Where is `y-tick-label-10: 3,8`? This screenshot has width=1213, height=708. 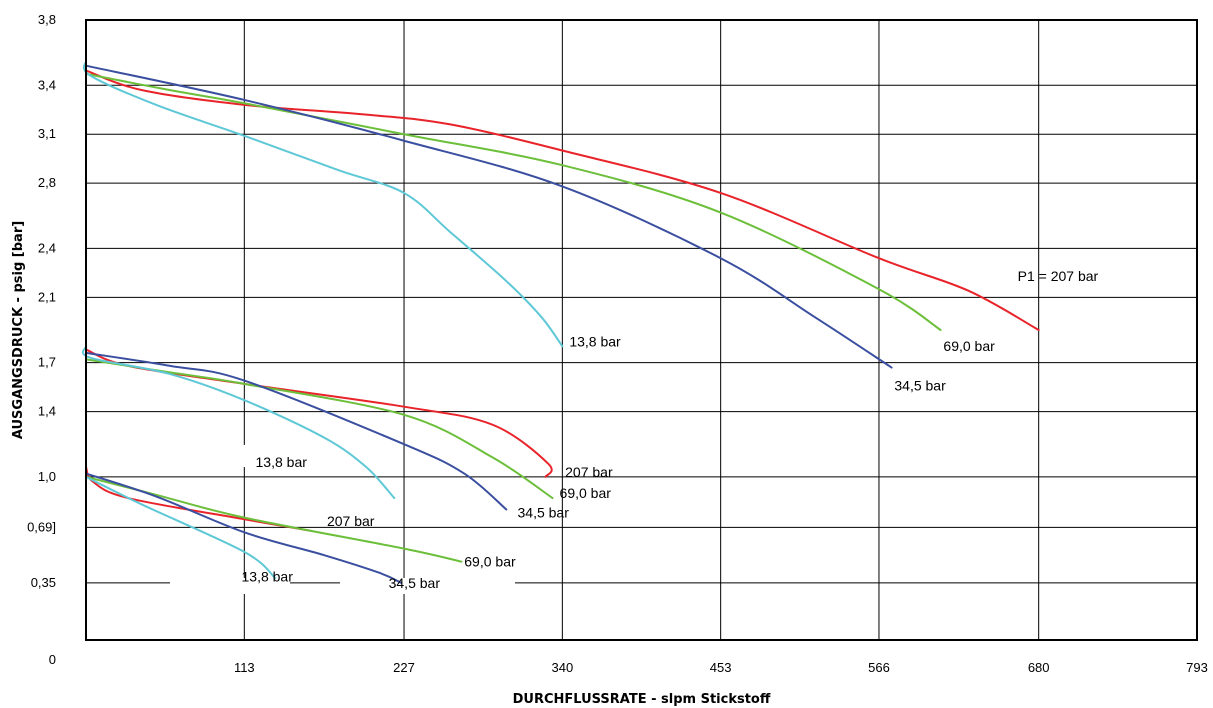
y-tick-label-10: 3,8 is located at coordinates (47, 19).